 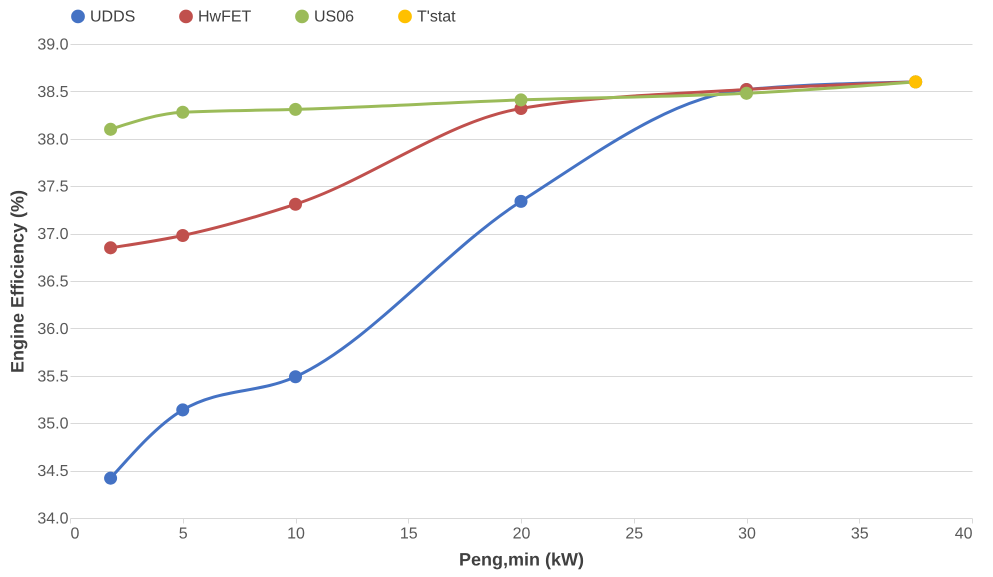 I want to click on y-tick-label: 35.5, so click(x=53, y=377).